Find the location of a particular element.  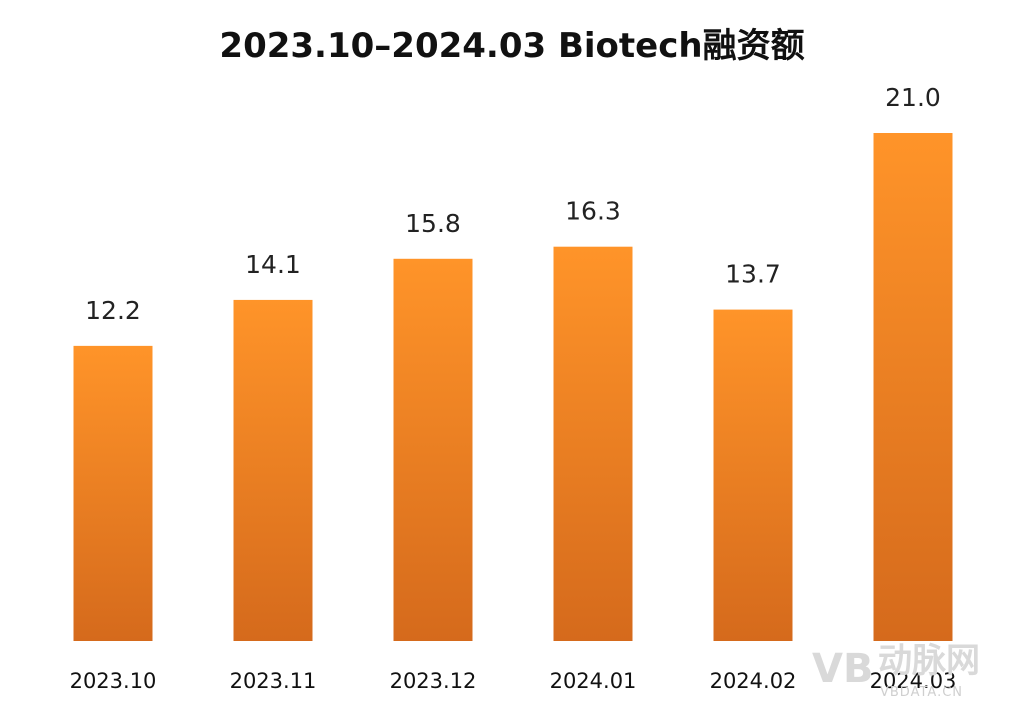

bar-2024.03 is located at coordinates (913, 387).